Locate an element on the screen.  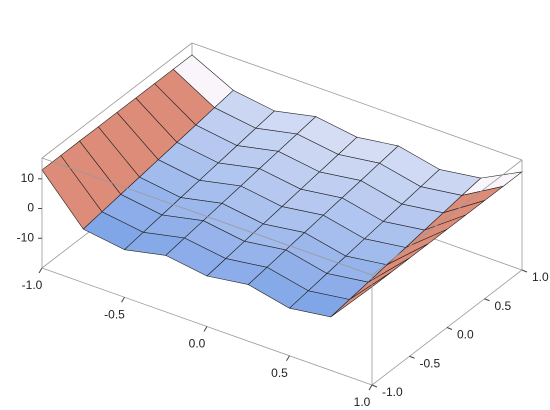
x-tick-label: 0.0 is located at coordinates (197, 344).